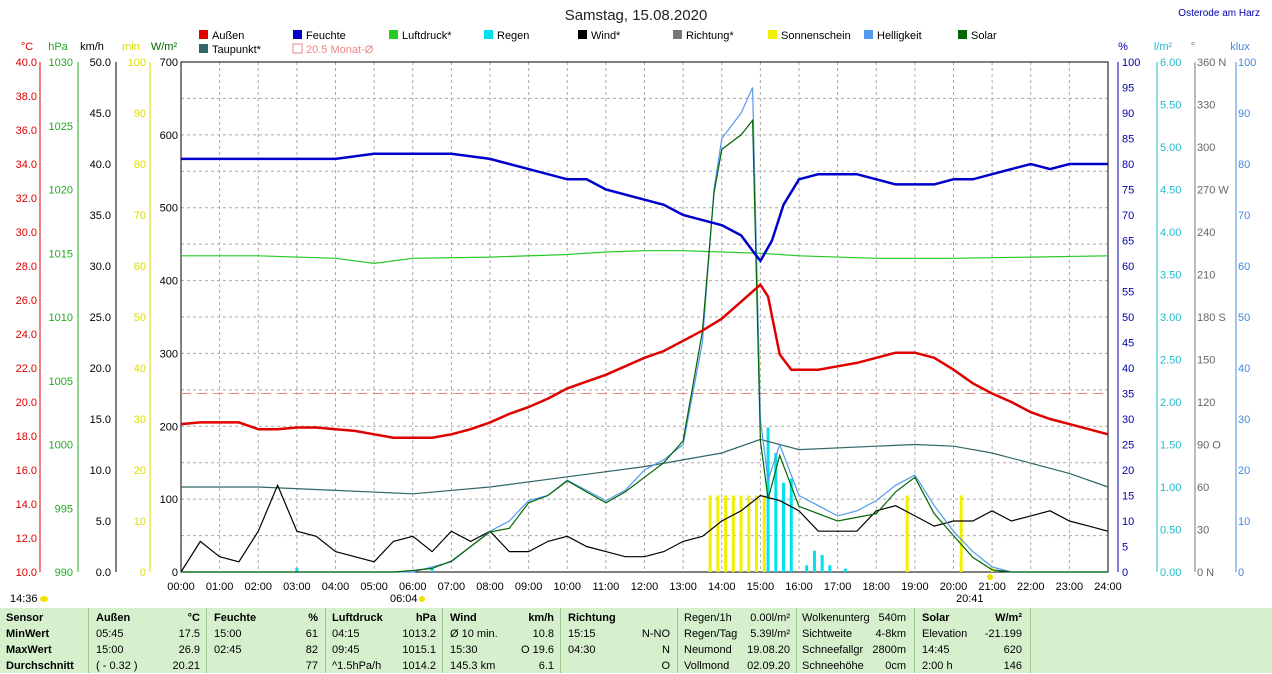 The image size is (1272, 674). Describe the element at coordinates (972, 650) in the screenshot. I see `stat-row: 14:45 620` at that location.